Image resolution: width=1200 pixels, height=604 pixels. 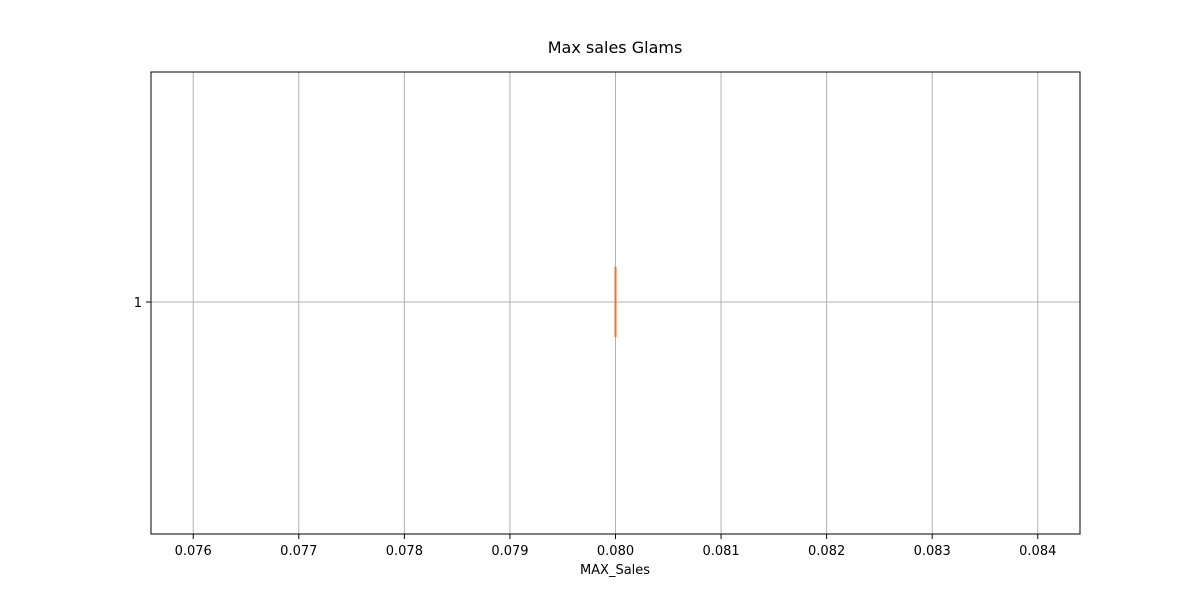 I want to click on plot-area, so click(x=615, y=302).